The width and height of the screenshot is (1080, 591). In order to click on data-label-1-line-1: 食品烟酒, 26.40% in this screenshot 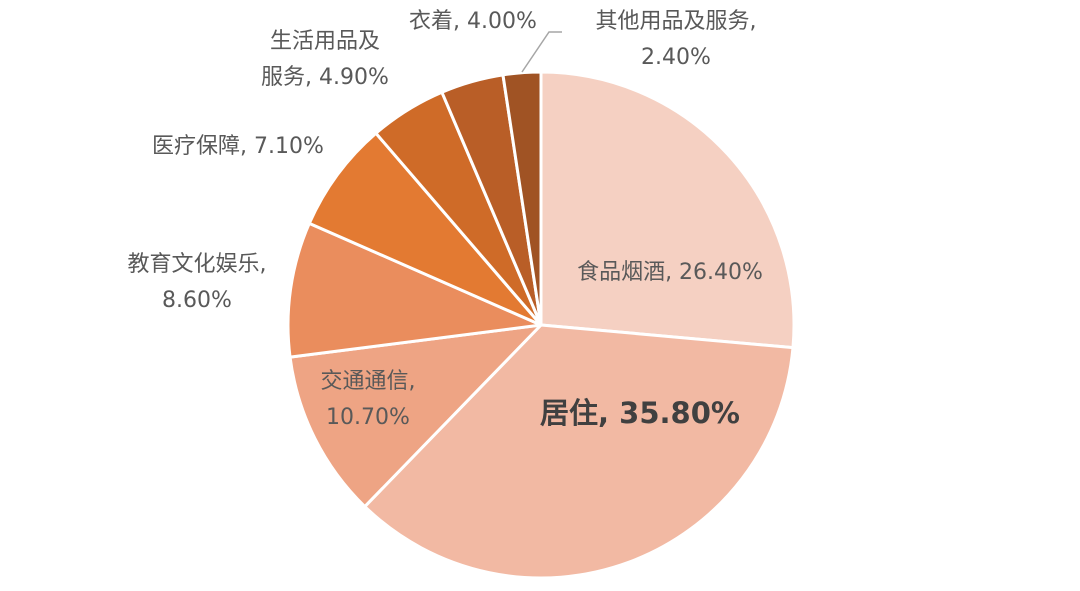, I will do `click(670, 272)`.